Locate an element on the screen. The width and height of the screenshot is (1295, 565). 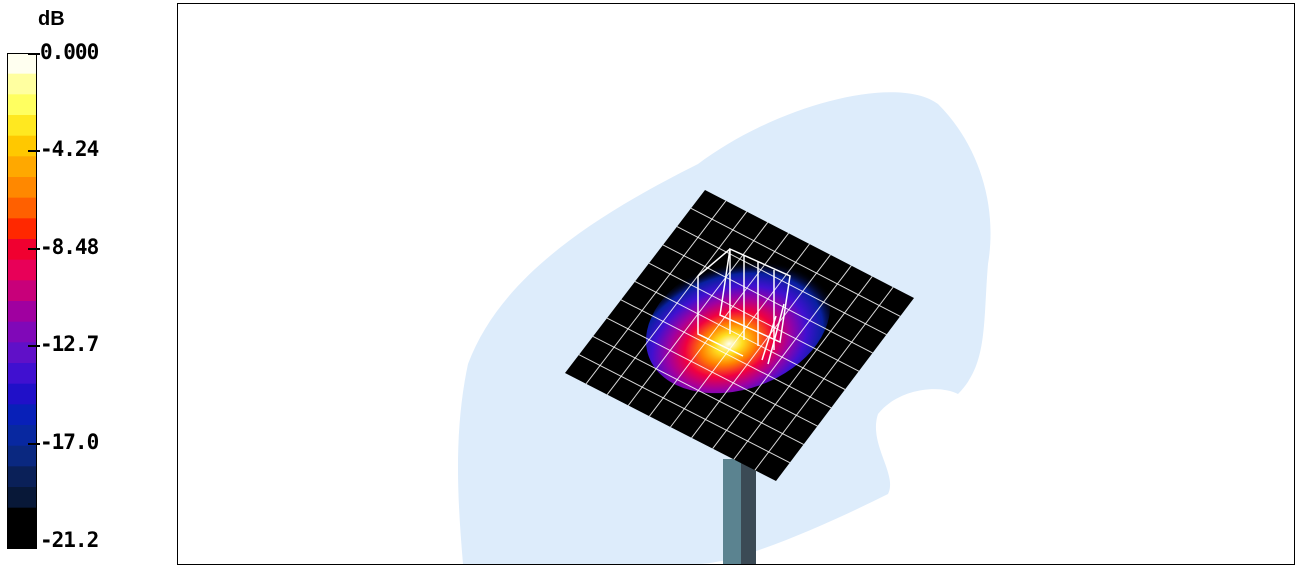
legend-tick-5: -21.2 is located at coordinates (69, 540).